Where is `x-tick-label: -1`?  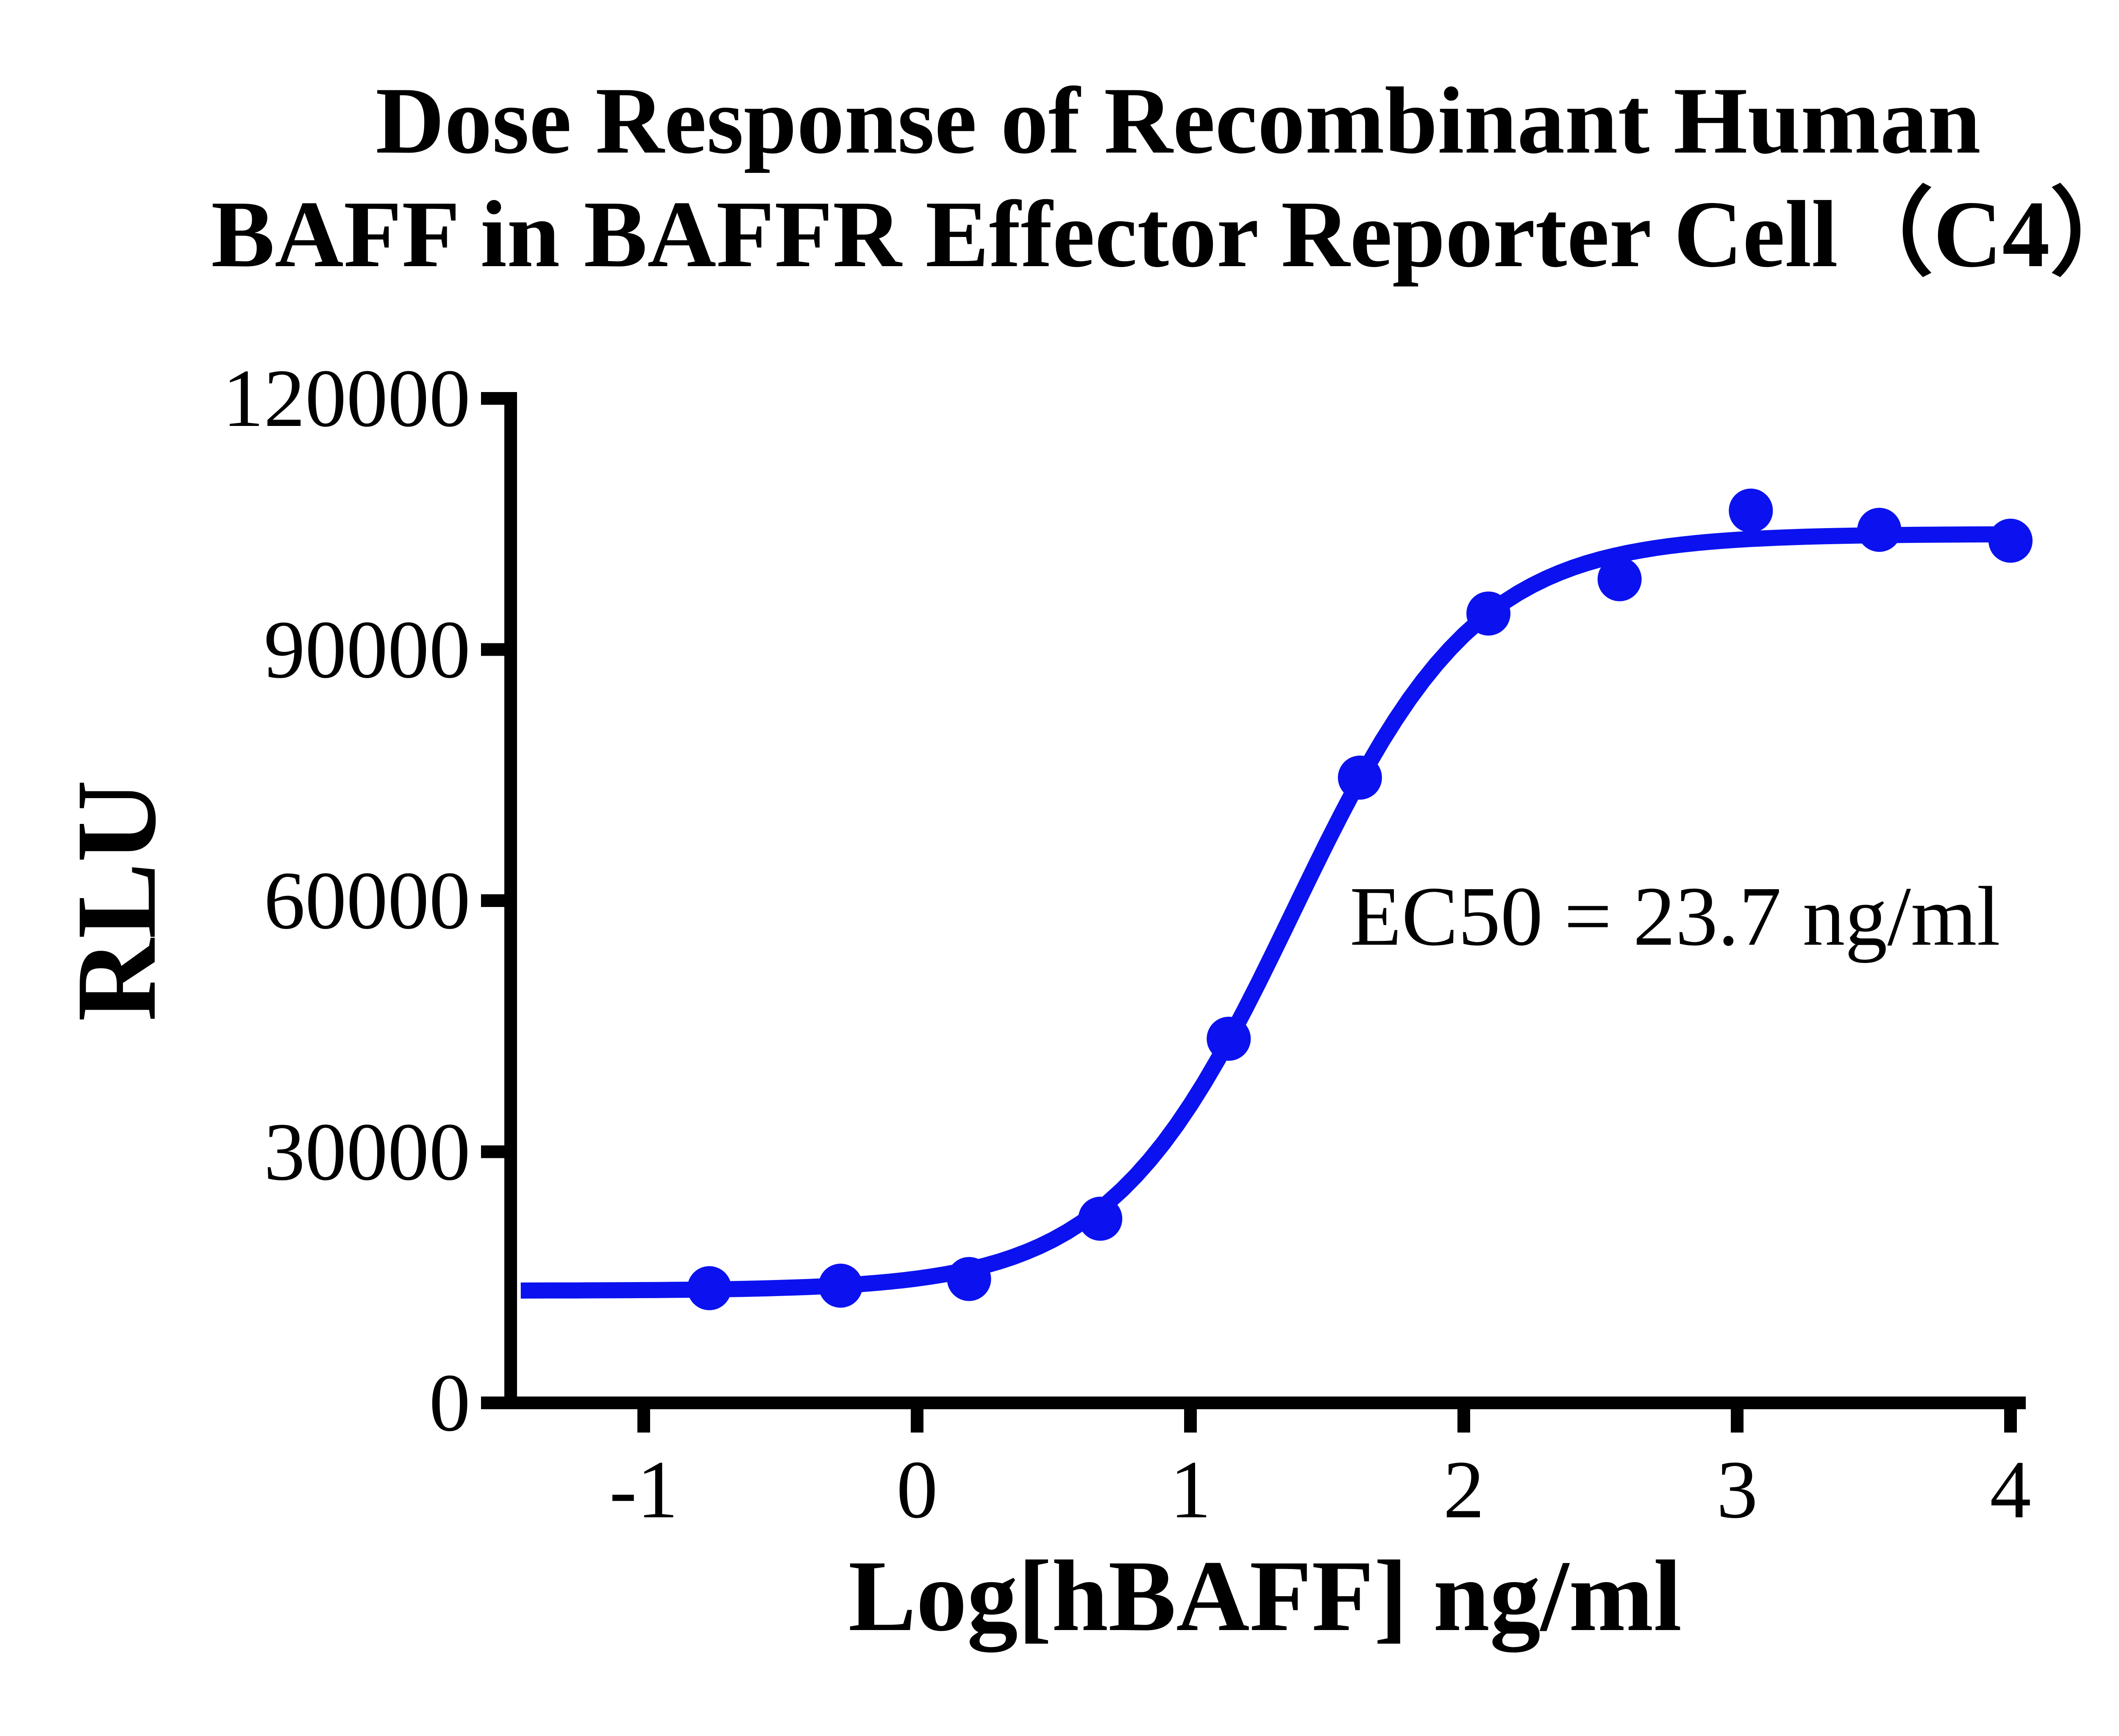 x-tick-label: -1 is located at coordinates (644, 1490).